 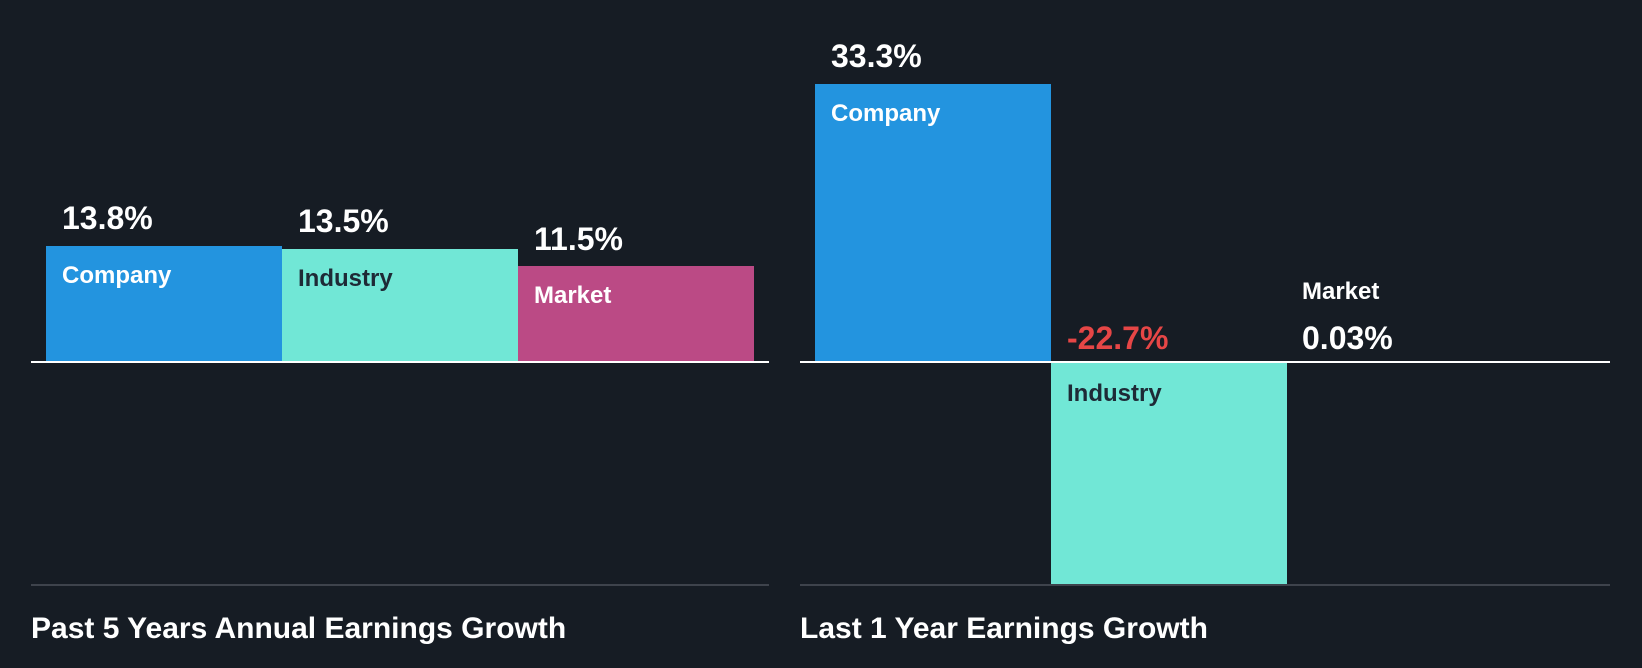 I want to click on chart-title-5y: Past 5 Years Annual Earnings Growth, so click(x=299, y=628).